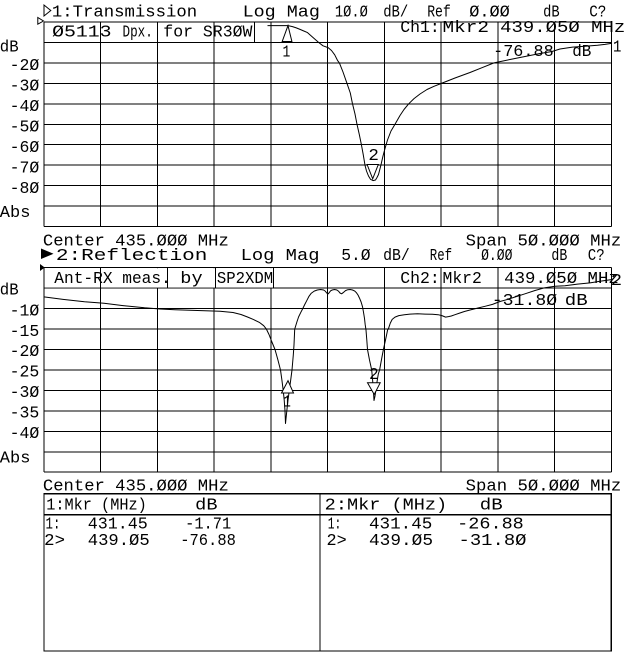 The width and height of the screenshot is (640, 659). What do you see at coordinates (132, 256) in the screenshot?
I see `svg-text: 2:Reflection` at bounding box center [132, 256].